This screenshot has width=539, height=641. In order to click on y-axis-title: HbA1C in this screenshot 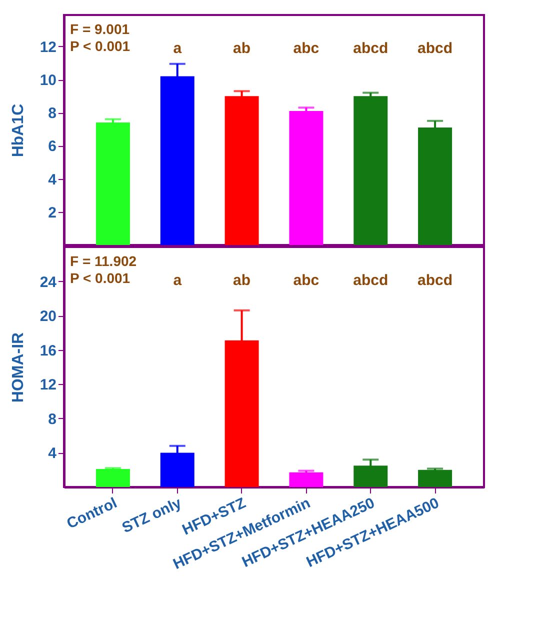, I will do `click(18, 130)`.